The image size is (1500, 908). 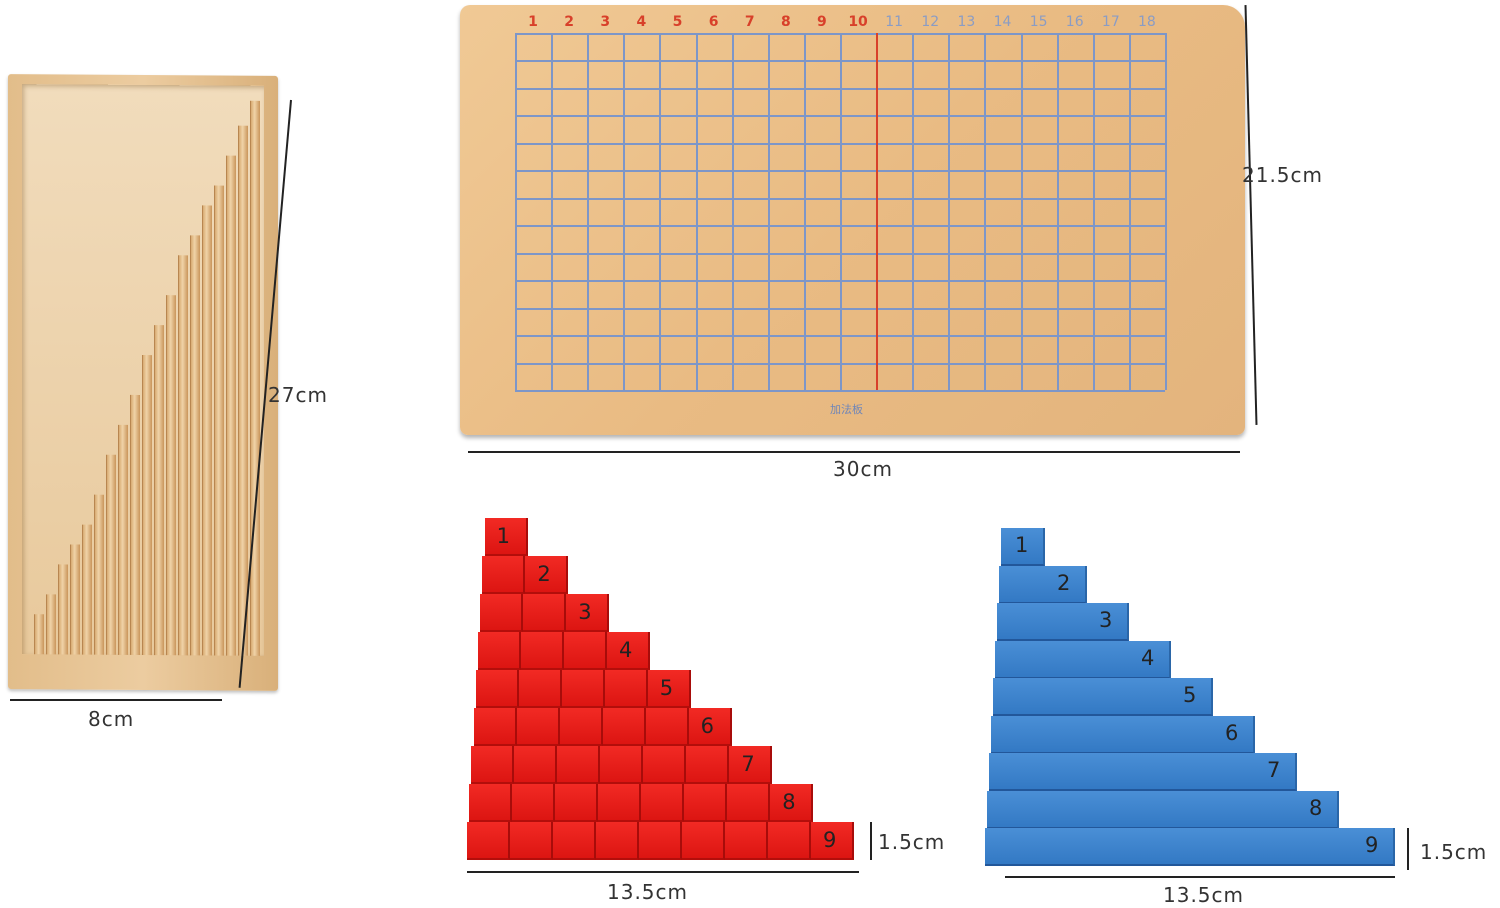 What do you see at coordinates (1106, 620) in the screenshot?
I see `blue-strip-number: 3` at bounding box center [1106, 620].